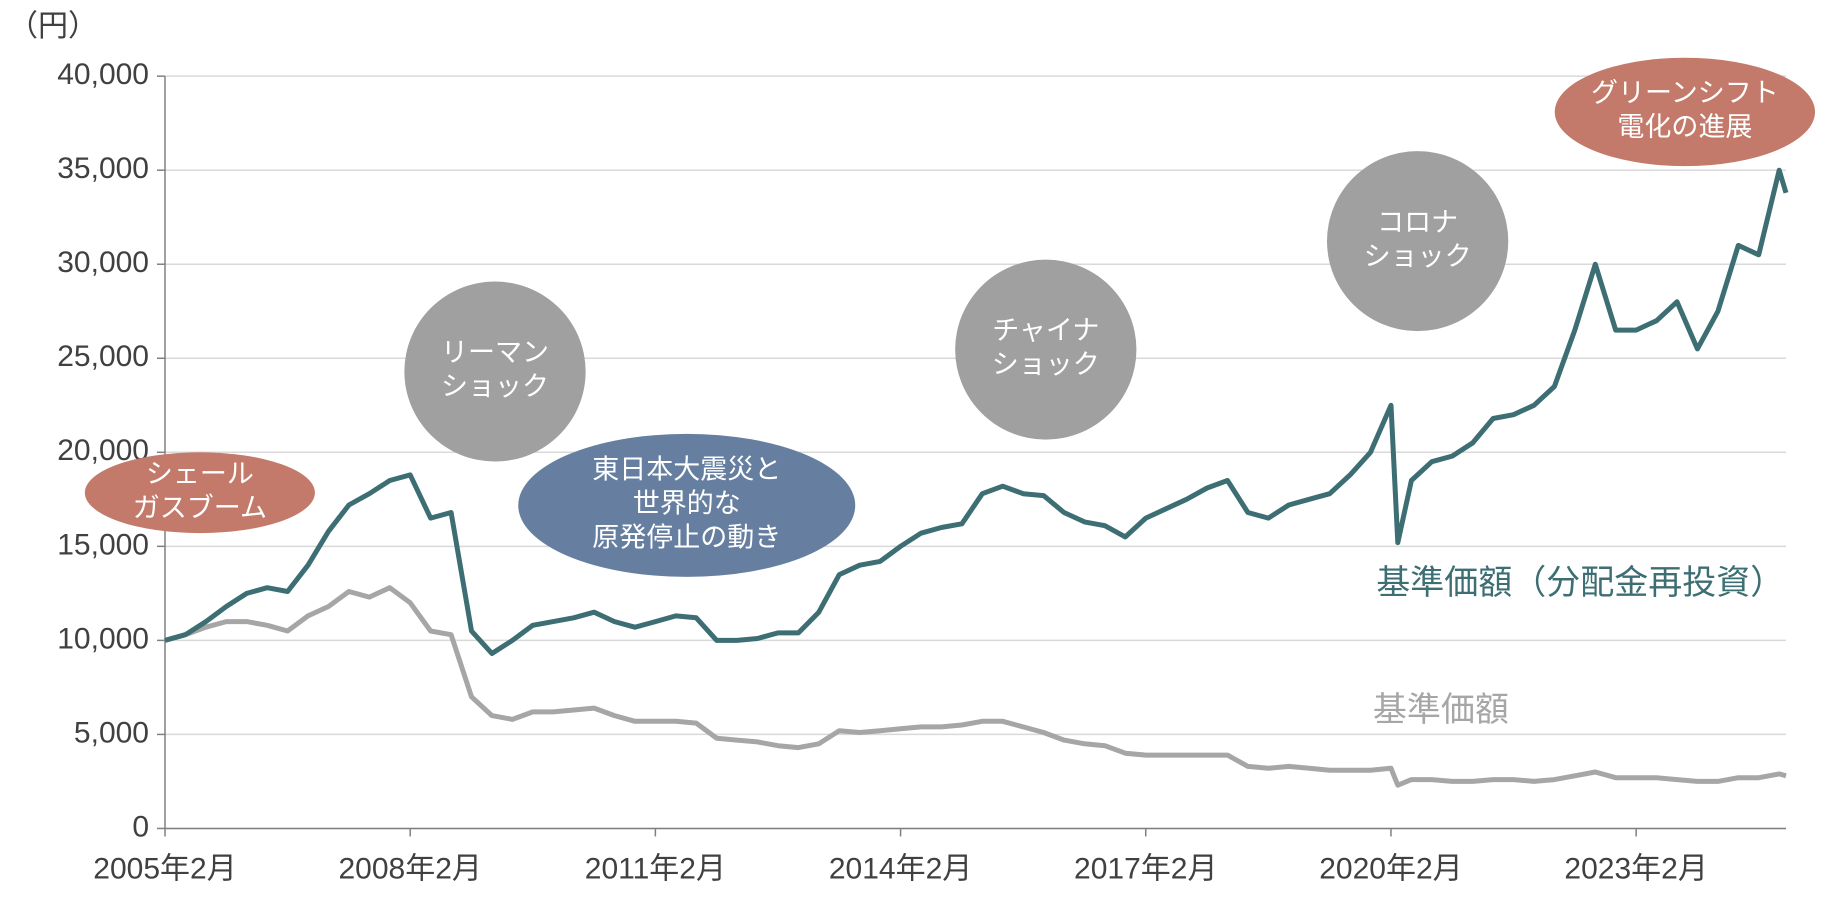 This screenshot has height=900, width=1822. I want to click on annotation-text: リーマン, so click(495, 353).